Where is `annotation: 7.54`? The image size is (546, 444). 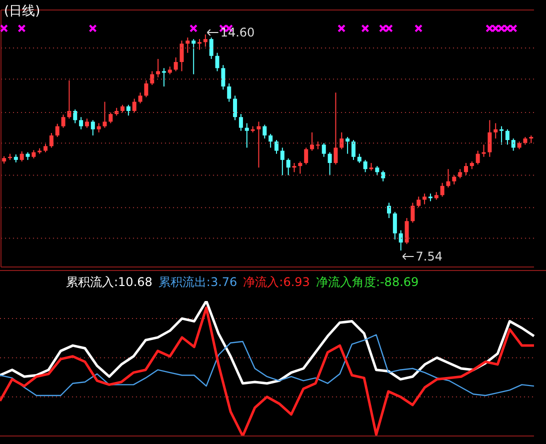
annotation: 7.54 is located at coordinates (429, 256).